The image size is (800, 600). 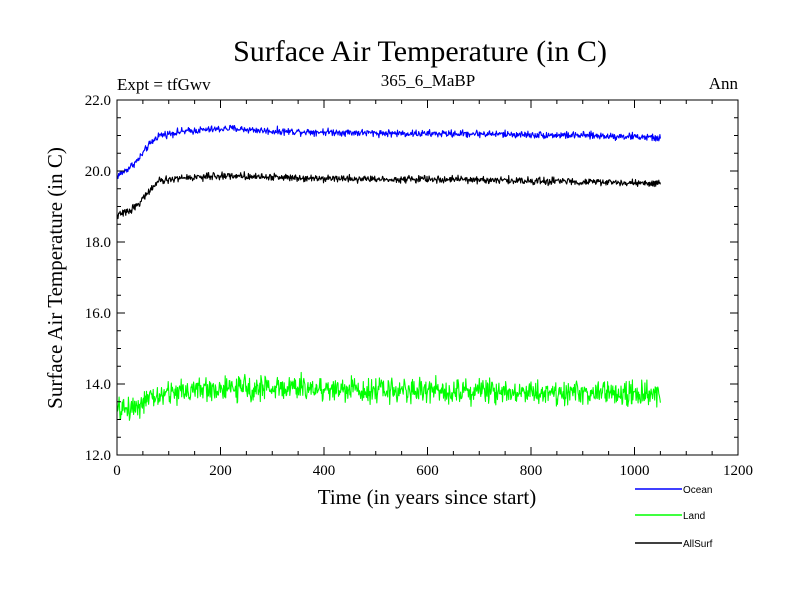 What do you see at coordinates (694, 516) in the screenshot?
I see `legend-label-land: Land` at bounding box center [694, 516].